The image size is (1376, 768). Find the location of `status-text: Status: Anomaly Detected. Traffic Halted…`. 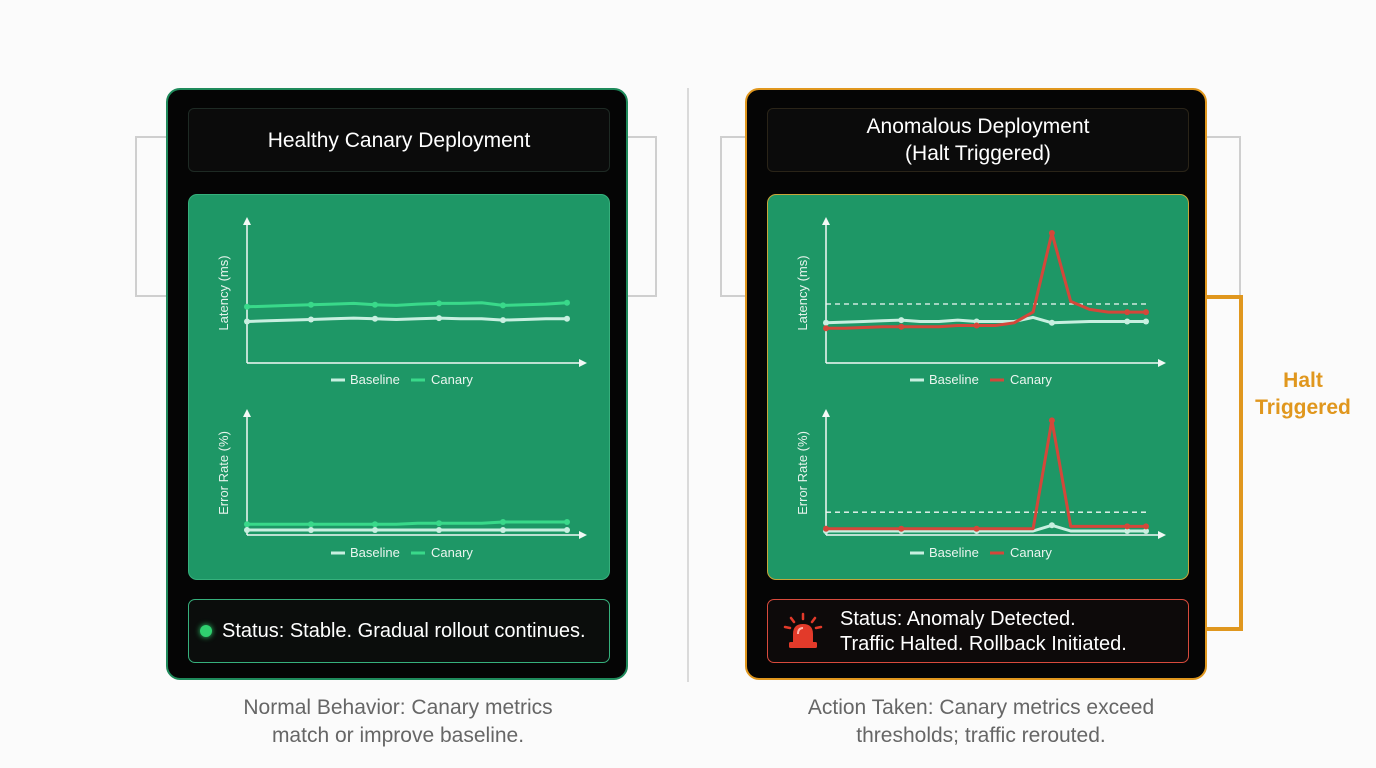

status-text: Status: Anomaly Detected. Traffic Halted… is located at coordinates (983, 632).